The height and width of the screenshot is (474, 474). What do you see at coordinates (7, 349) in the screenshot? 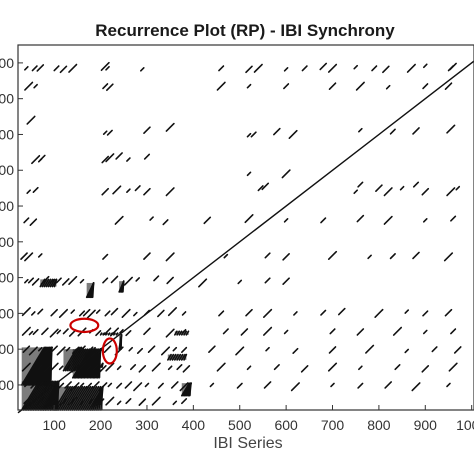
I see `y-tick-label: 200` at bounding box center [7, 349].